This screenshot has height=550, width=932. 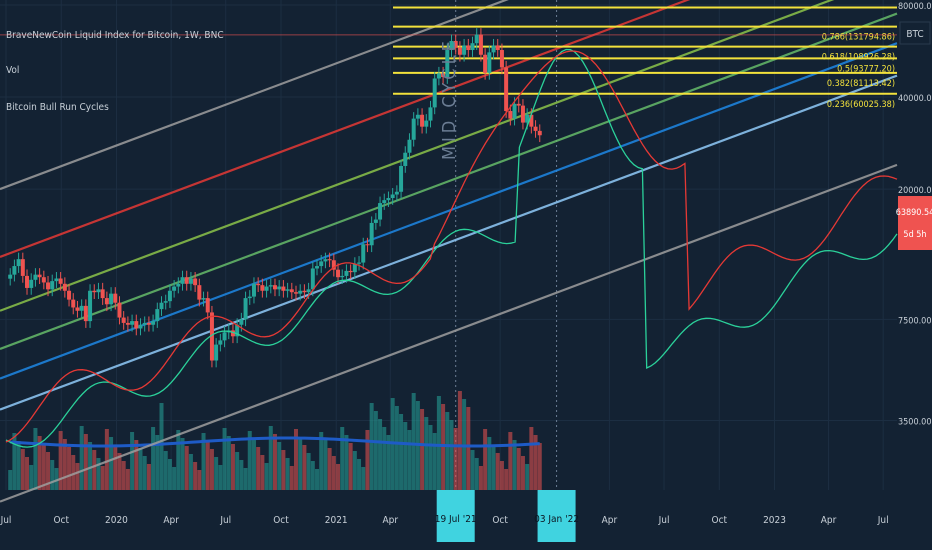 I want to click on last-price-countdown: 5d 5h, so click(x=914, y=235).